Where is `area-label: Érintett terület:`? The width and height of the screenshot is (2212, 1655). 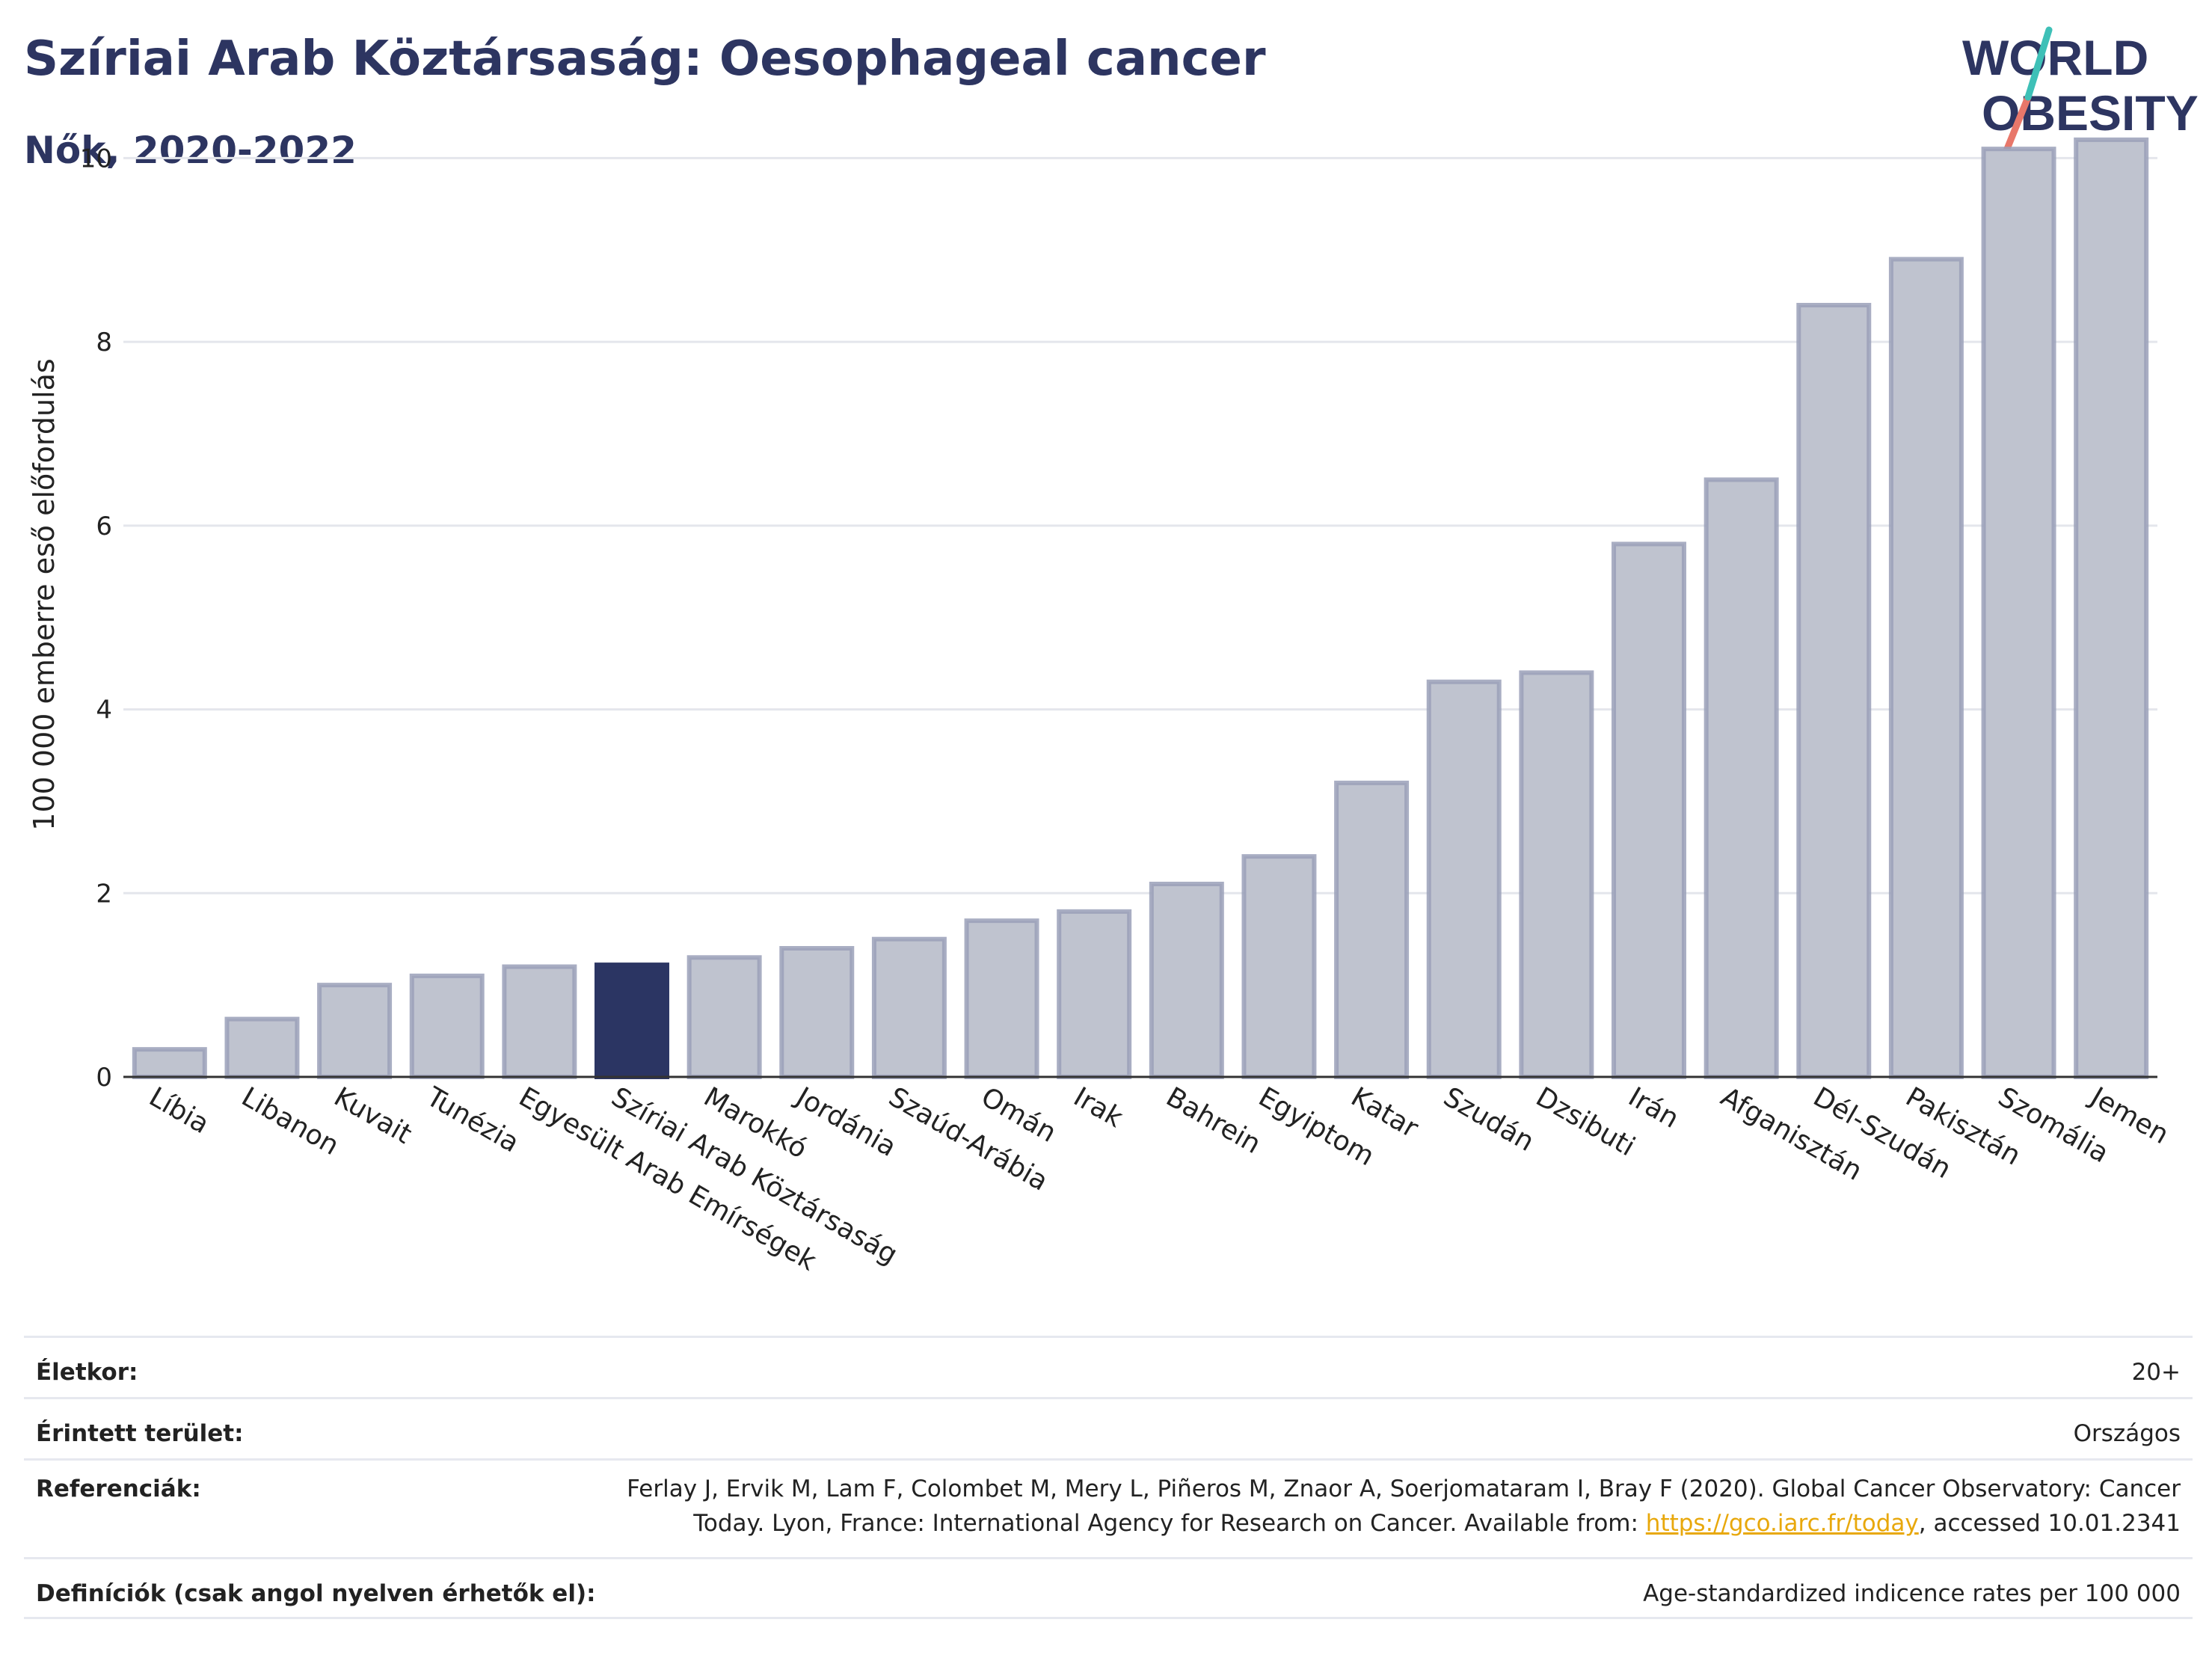
area-label: Érintett terület: is located at coordinates (140, 1433).